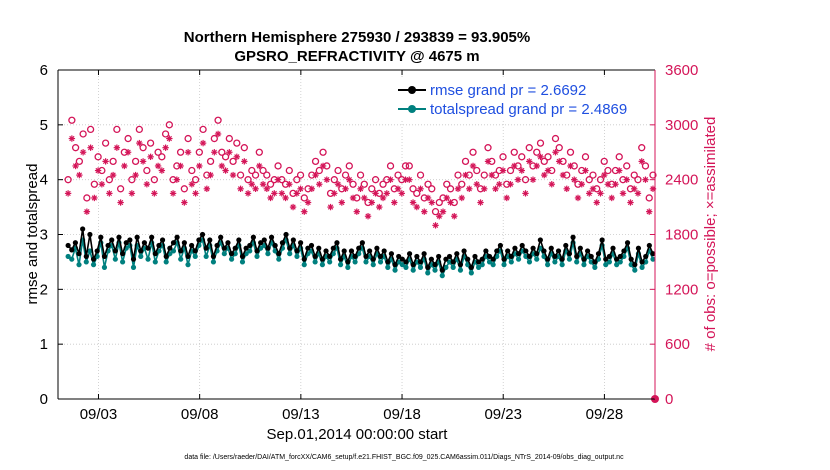 The image size is (830, 470). Describe the element at coordinates (710, 234) in the screenshot. I see `y2-axis-label: # of obs: o=possible; ×=assimilated` at that location.